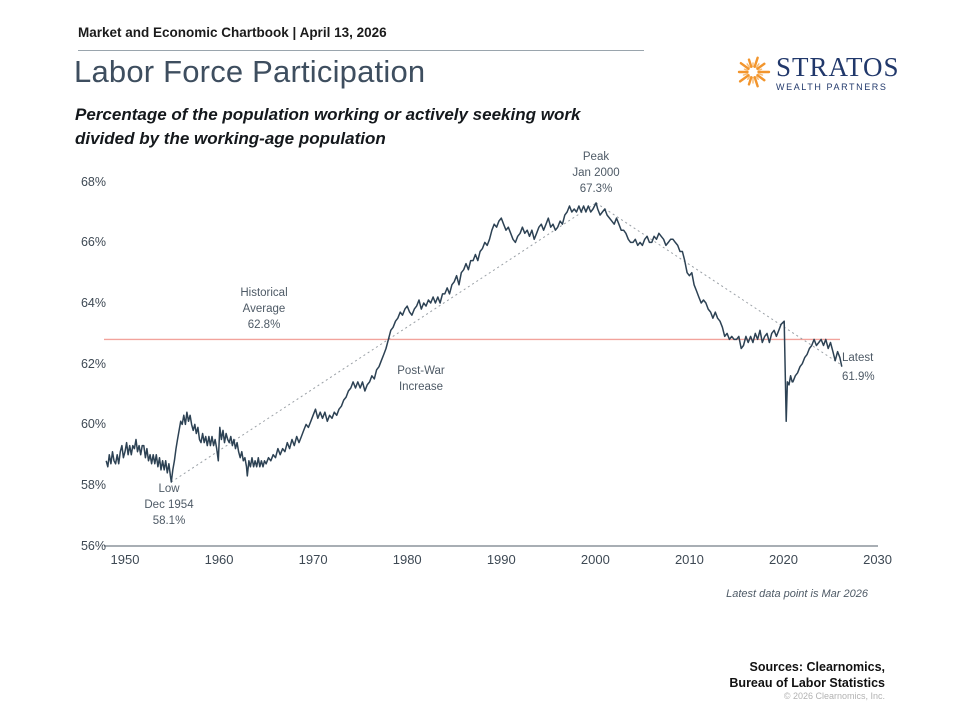  What do you see at coordinates (421, 379) in the screenshot?
I see `post-war-increase-annotation: Post-War Increase` at bounding box center [421, 379].